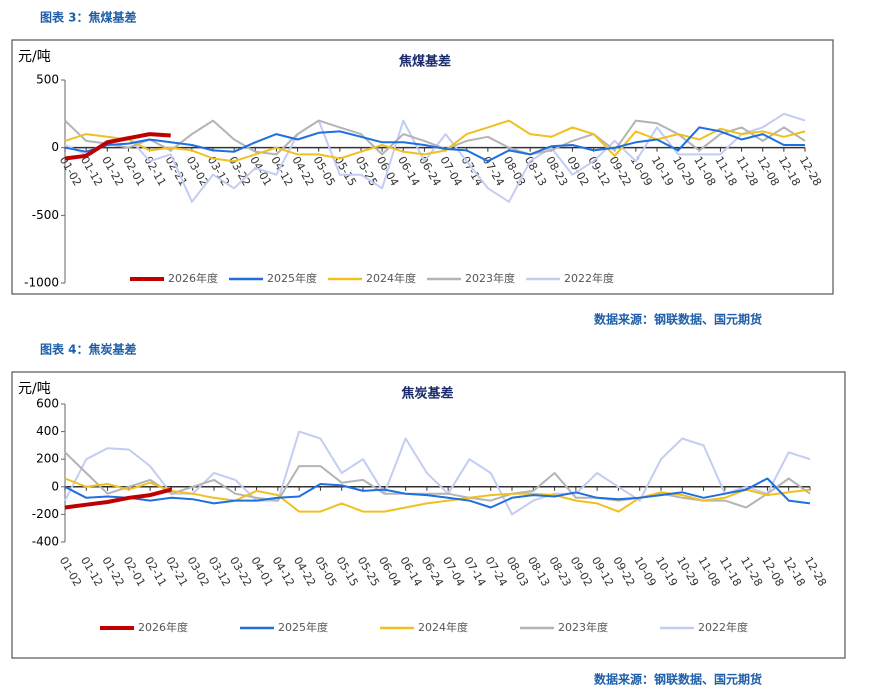 Image resolution: width=872 pixels, height=698 pixels. What do you see at coordinates (41, 283) in the screenshot?
I see `y-tick-label: -1000` at bounding box center [41, 283].